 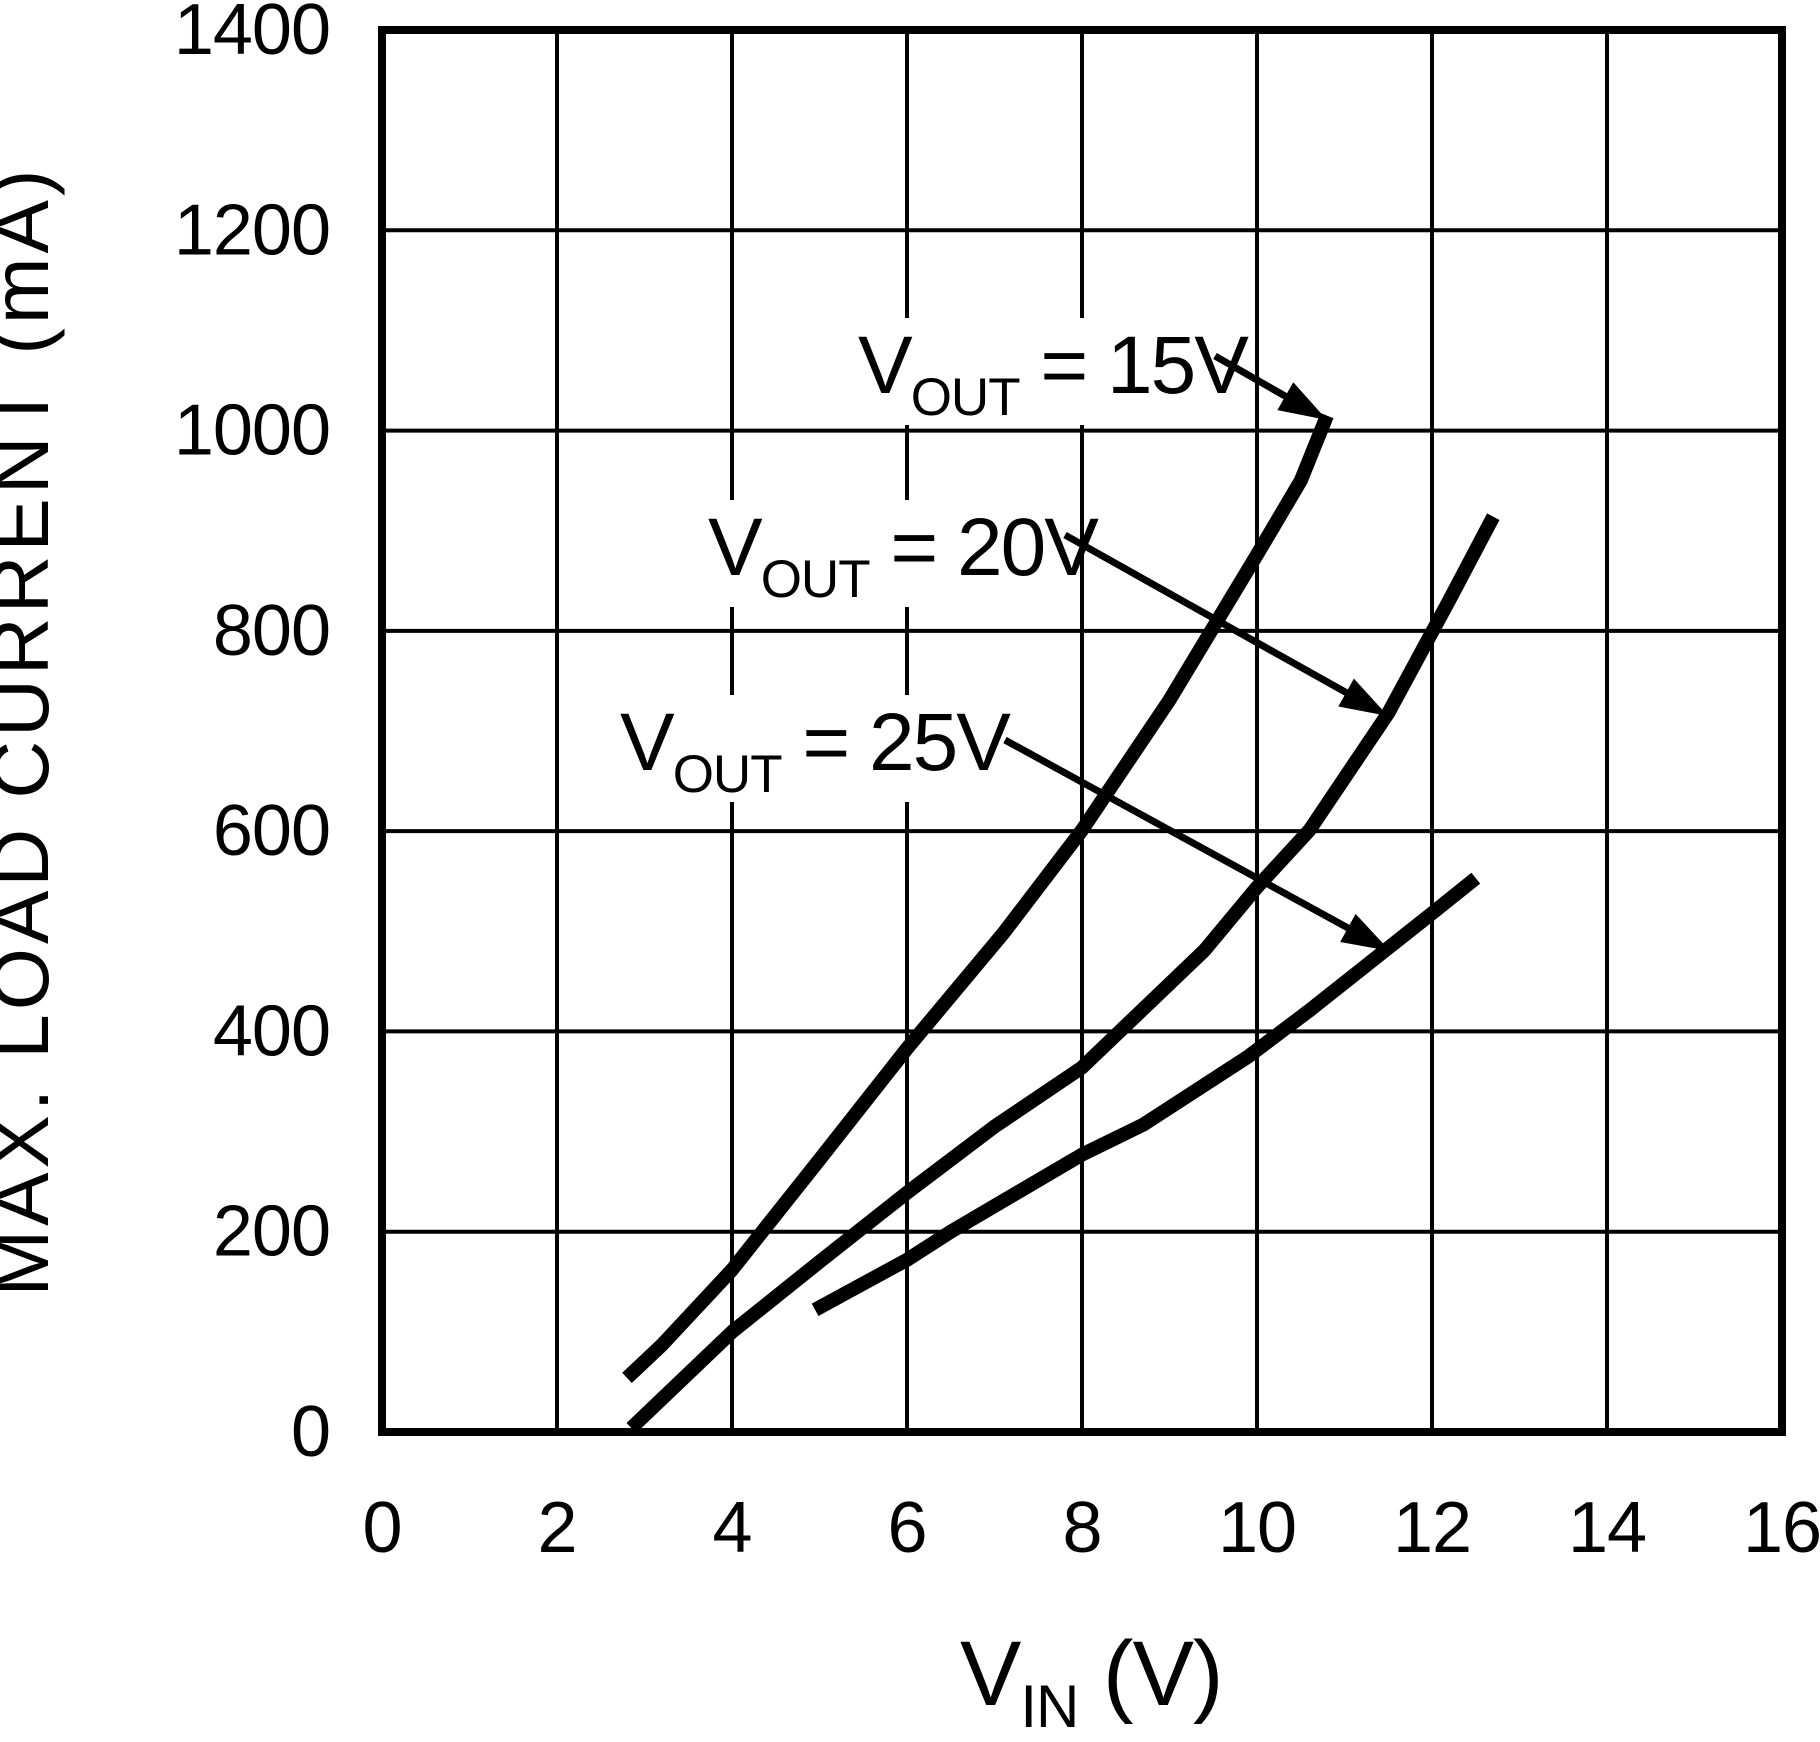 What do you see at coordinates (32, 730) in the screenshot?
I see `y-axis-title: MAX. LOAD CURRENT (mA)` at bounding box center [32, 730].